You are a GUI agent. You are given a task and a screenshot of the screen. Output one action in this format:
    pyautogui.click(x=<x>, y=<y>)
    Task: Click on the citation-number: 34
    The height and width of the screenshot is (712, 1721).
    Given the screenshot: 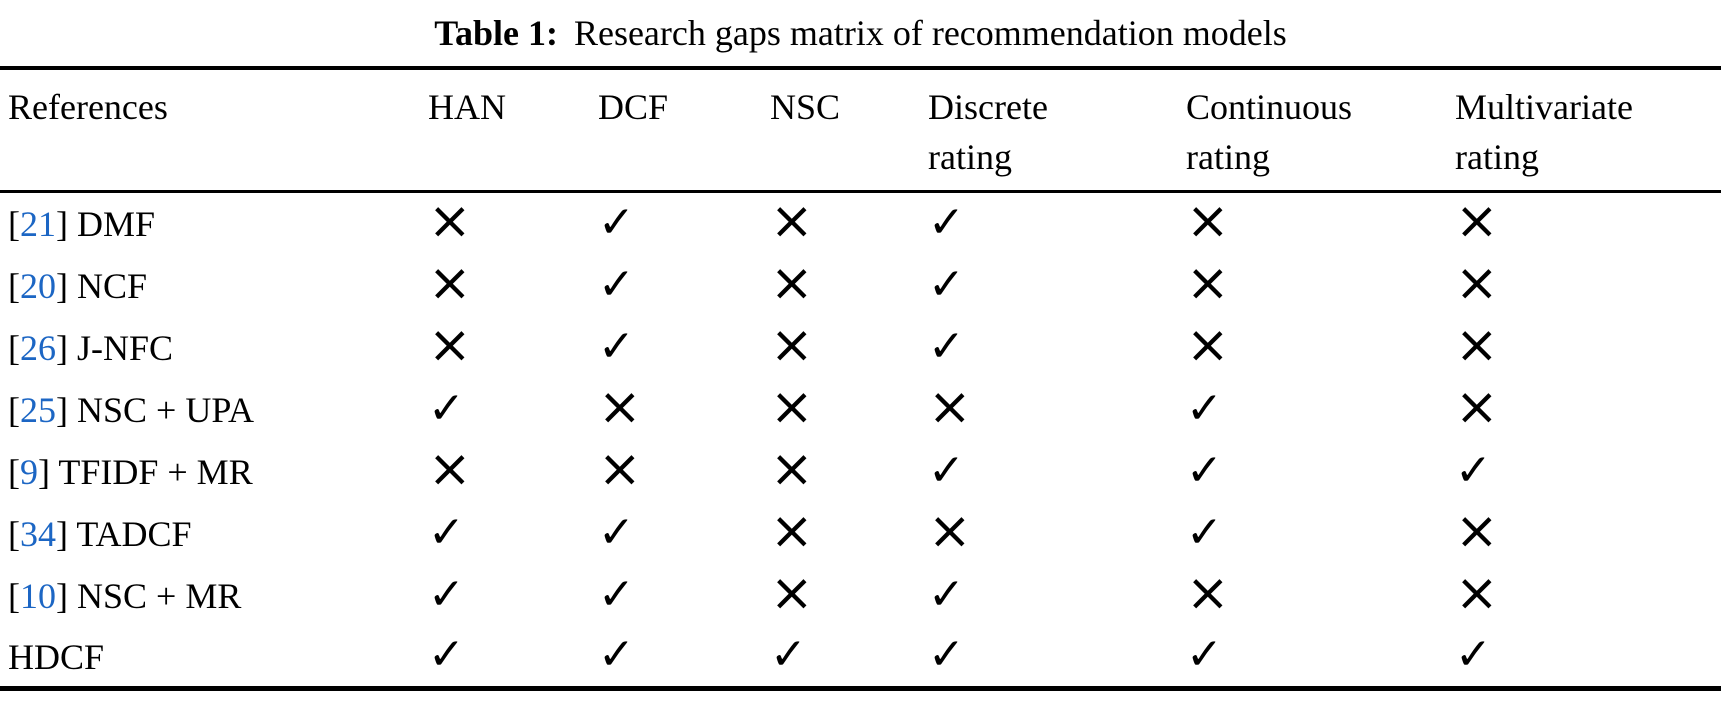 What is the action you would take?
    pyautogui.click(x=38, y=534)
    